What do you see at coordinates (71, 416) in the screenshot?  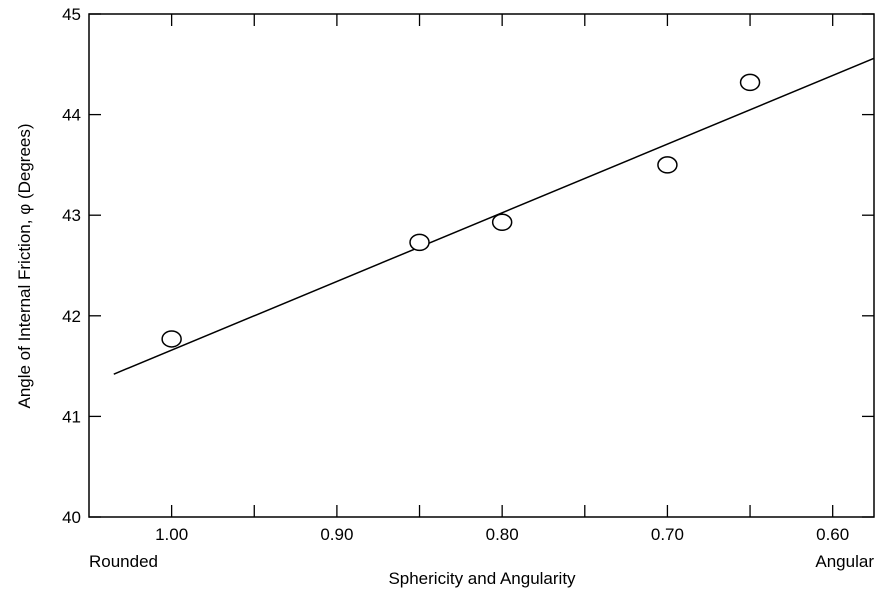 I see `y-tick-label: 41` at bounding box center [71, 416].